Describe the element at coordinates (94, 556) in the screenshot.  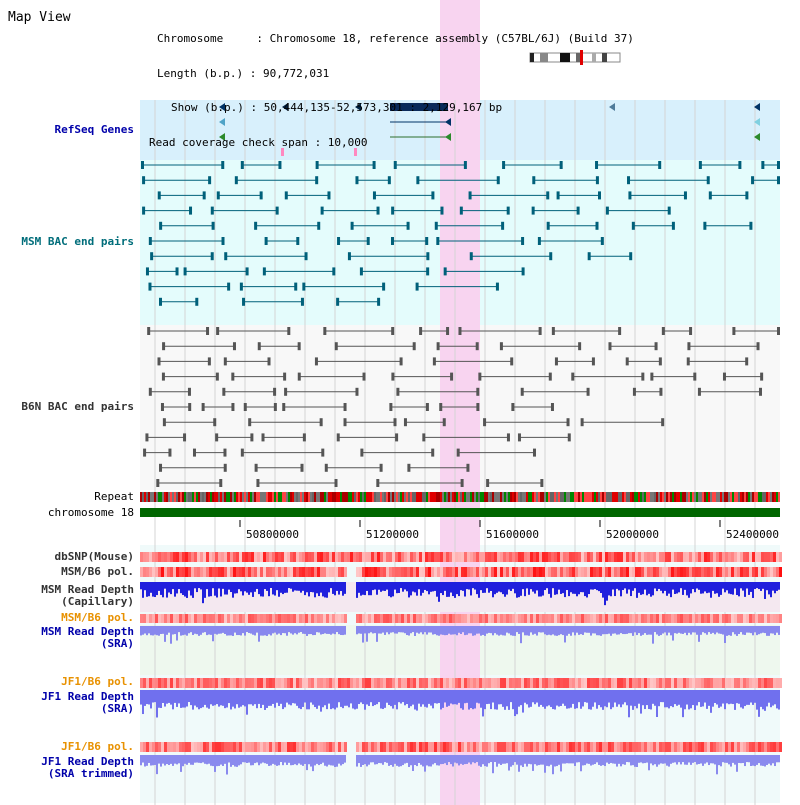
I see `track-label-dbsnp: dbSNP(Mouse)` at that location.